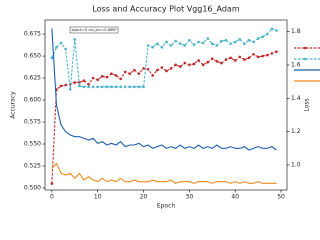 The image size is (320, 240). I want to click on y-tick-label: 0.525, so click(32, 165).